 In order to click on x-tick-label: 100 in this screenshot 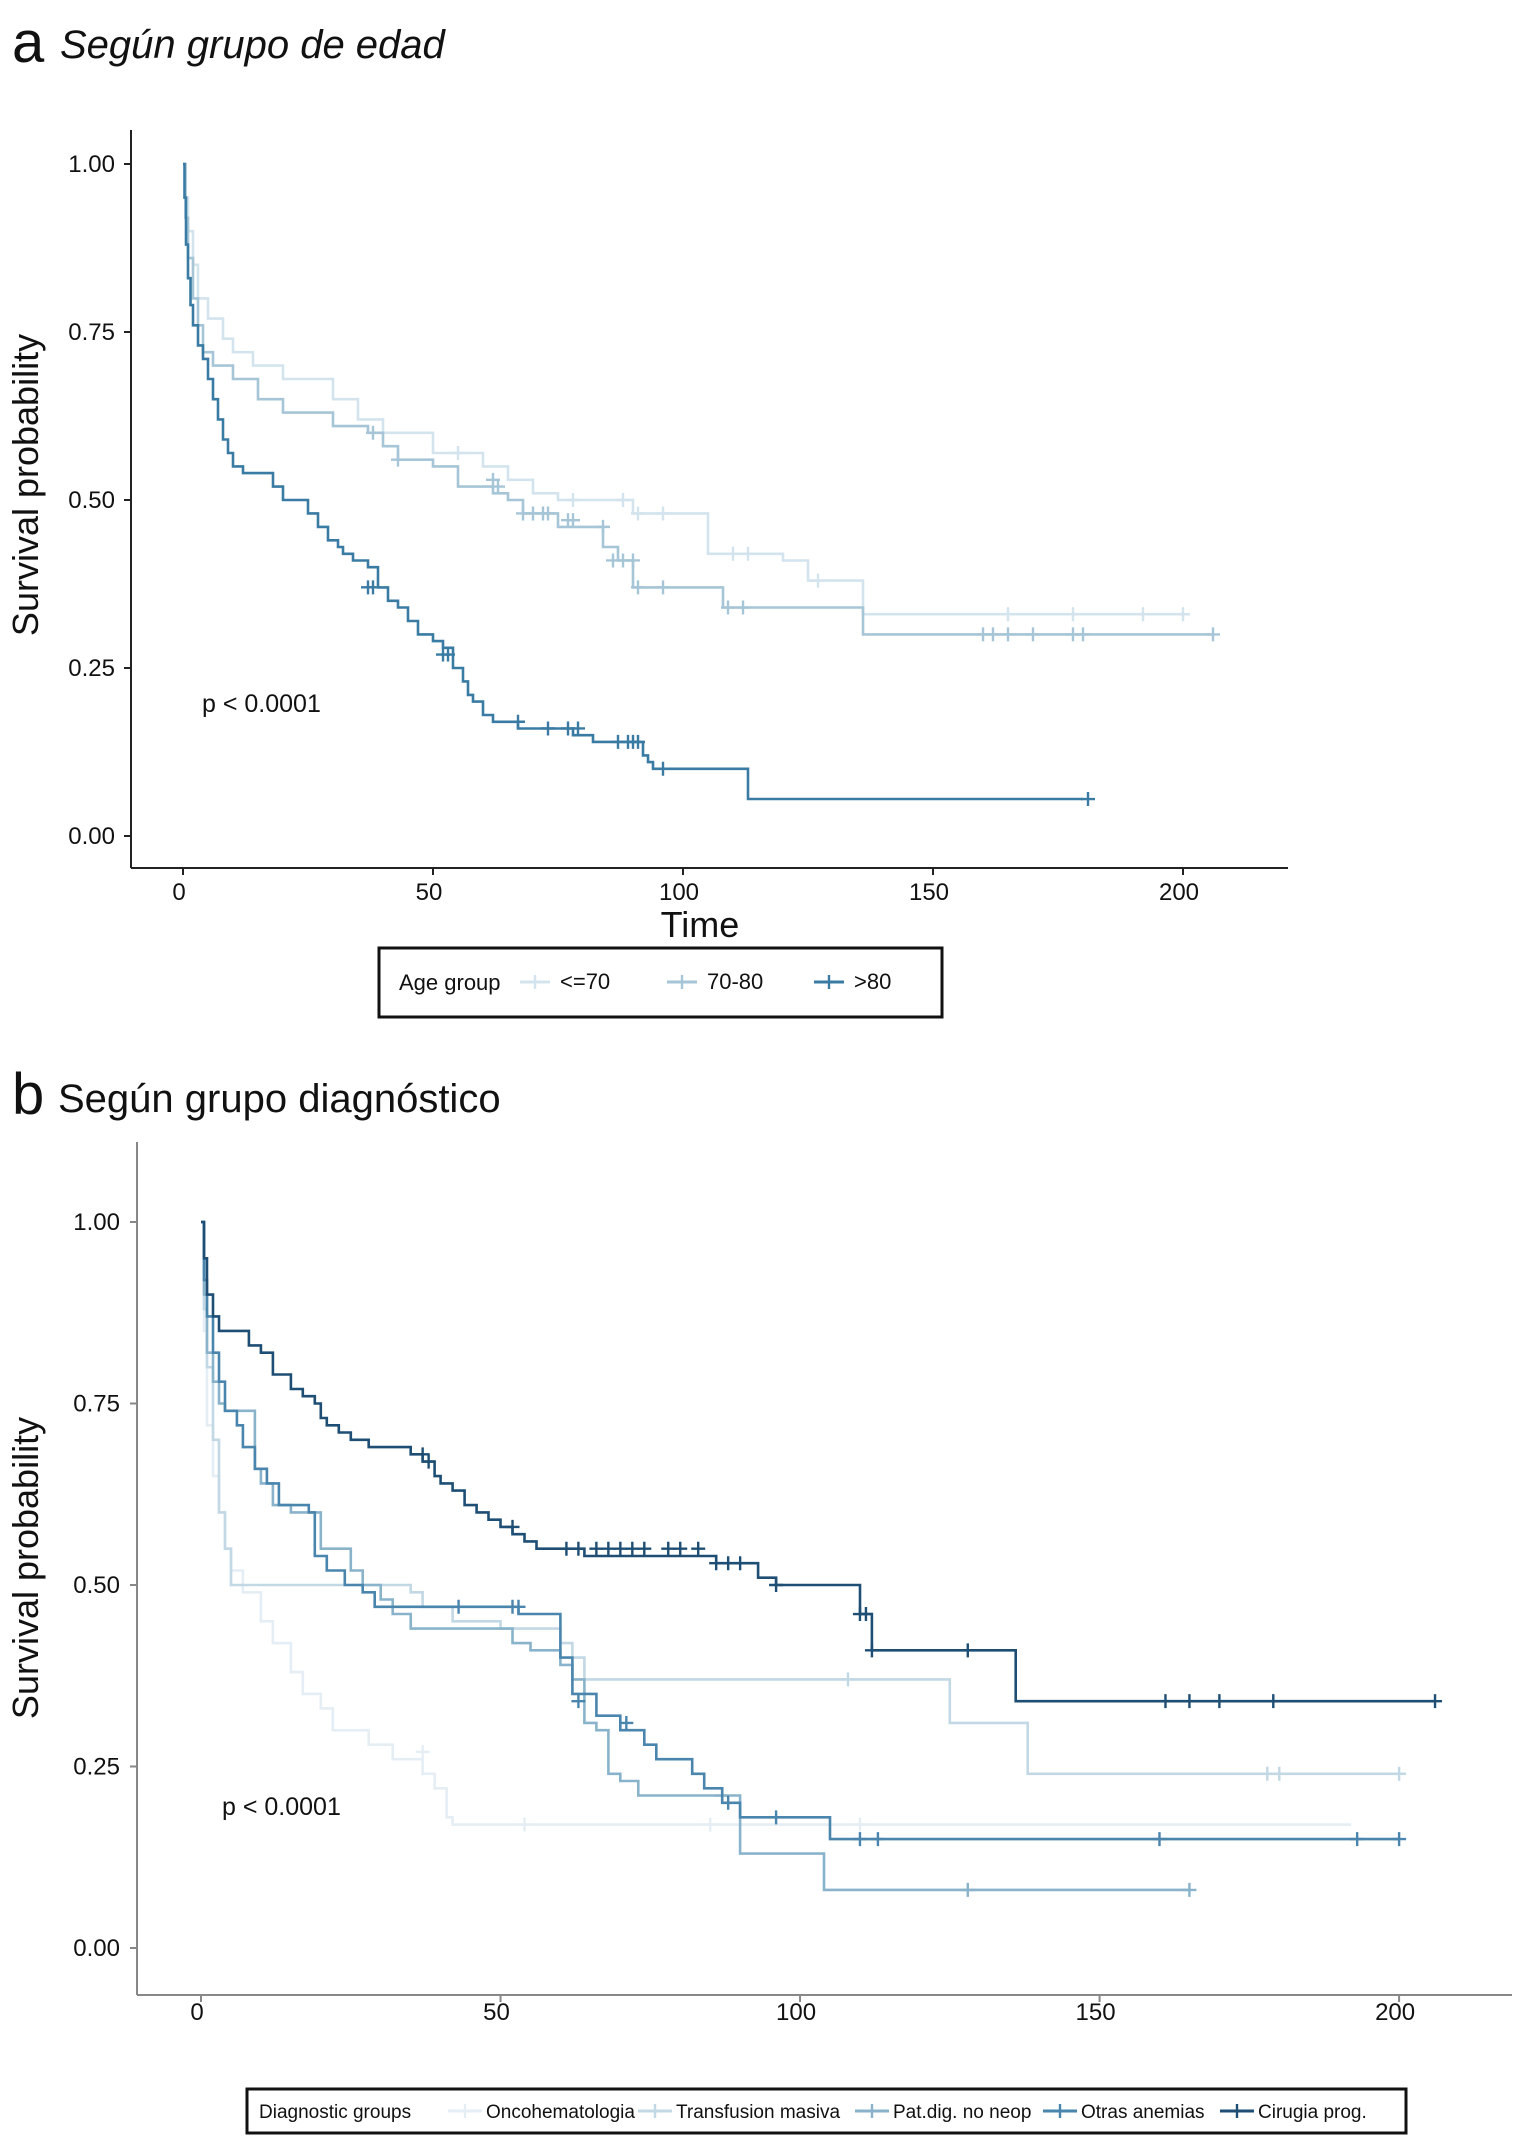, I will do `click(796, 2012)`.